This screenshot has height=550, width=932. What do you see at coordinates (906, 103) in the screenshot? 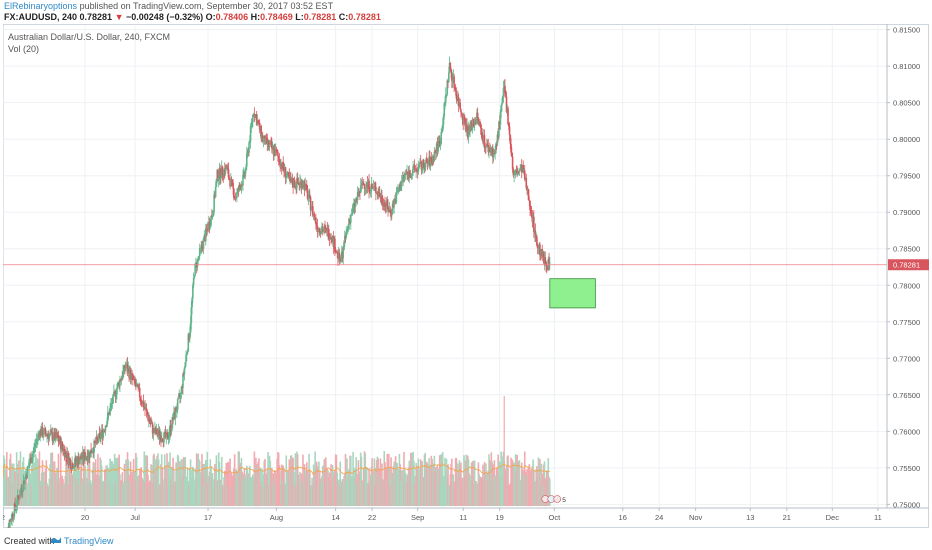
I see `price-tick-label: 0.80500` at bounding box center [906, 103].